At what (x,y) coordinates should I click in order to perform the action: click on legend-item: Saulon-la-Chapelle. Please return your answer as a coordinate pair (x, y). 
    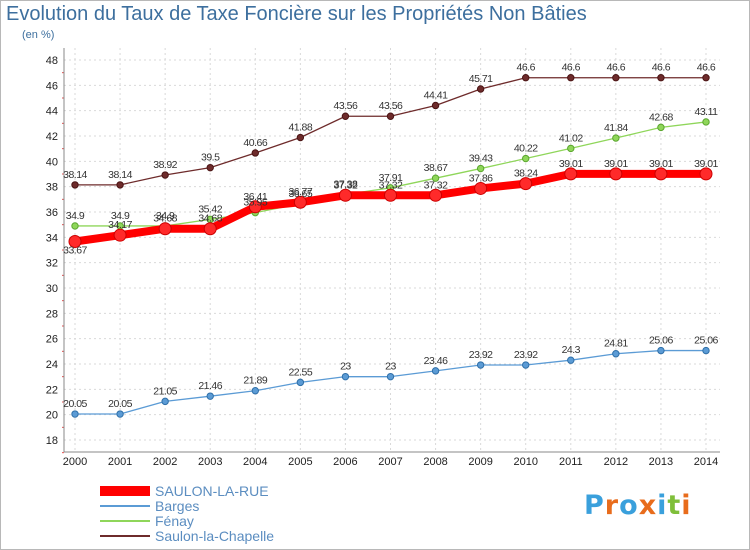
    Looking at the image, I should click on (230, 536).